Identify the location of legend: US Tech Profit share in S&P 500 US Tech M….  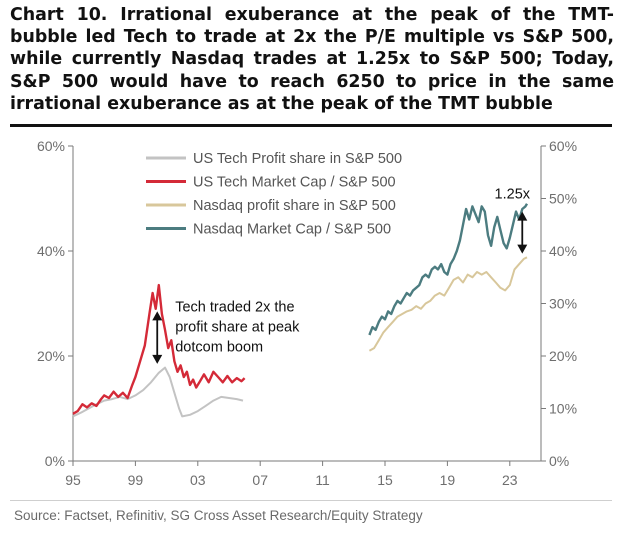
(274, 194).